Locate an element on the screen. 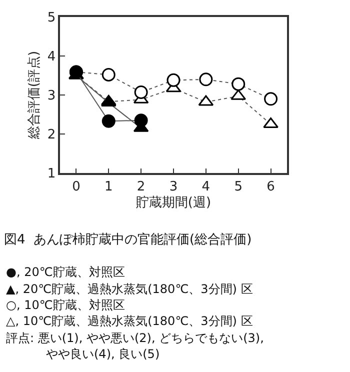  y-tick-label: 5 is located at coordinates (51, 18).